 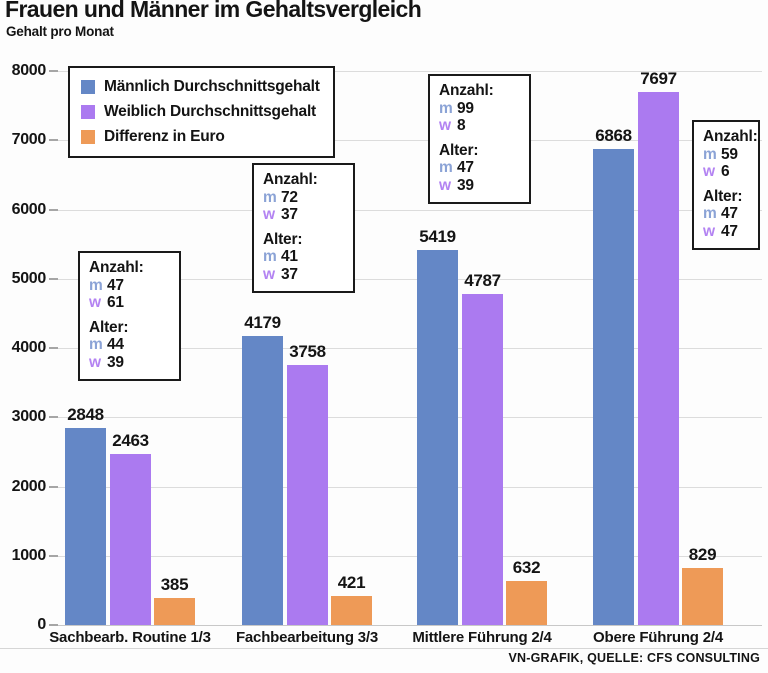 What do you see at coordinates (307, 637) in the screenshot?
I see `x-axis-category-label: Fachbearbeitung 3/3` at bounding box center [307, 637].